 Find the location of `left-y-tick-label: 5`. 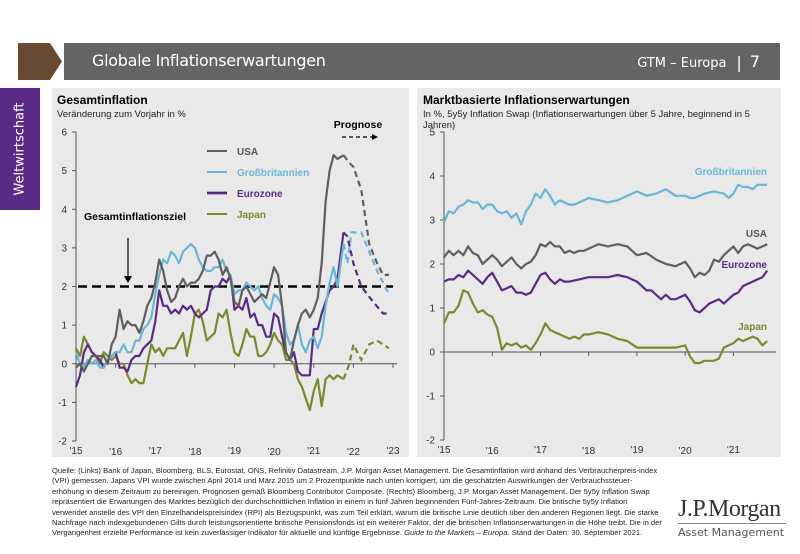

left-y-tick-label: 5 is located at coordinates (64, 171).